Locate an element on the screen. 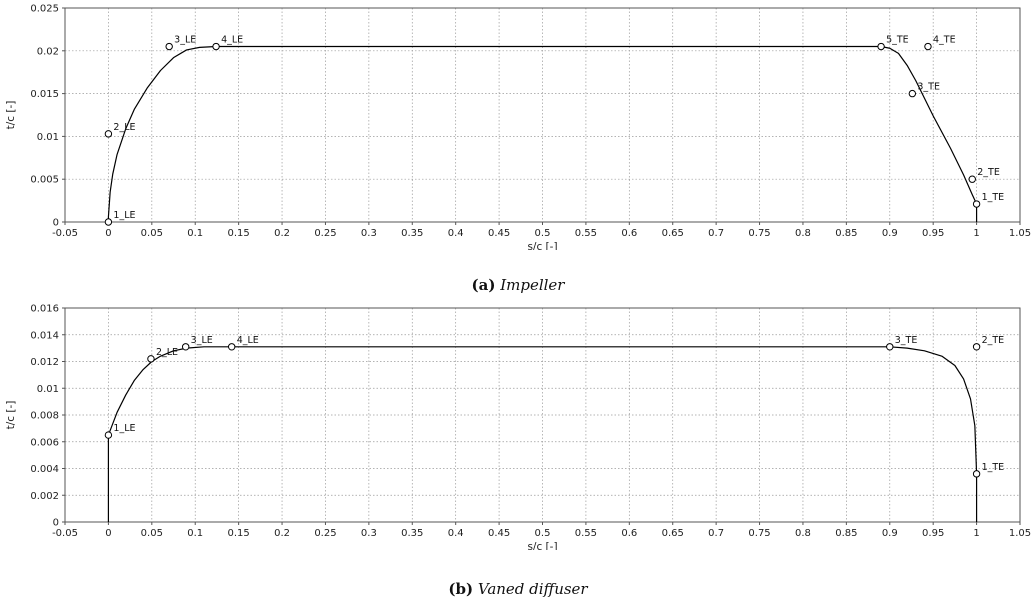 The height and width of the screenshot is (605, 1036). y-tick-label: 0.005 is located at coordinates (44, 180).